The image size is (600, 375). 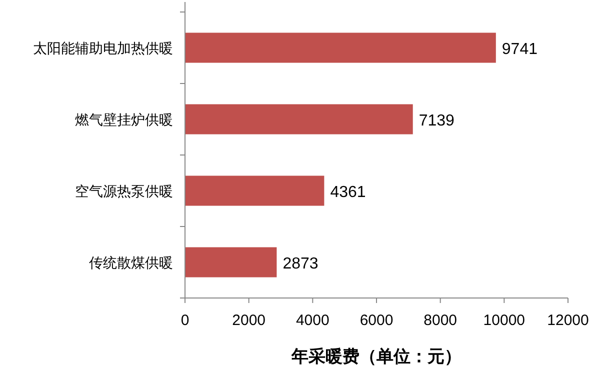 I want to click on y-tick-label: 太阳能辅助电加热供暖, so click(x=103, y=48).